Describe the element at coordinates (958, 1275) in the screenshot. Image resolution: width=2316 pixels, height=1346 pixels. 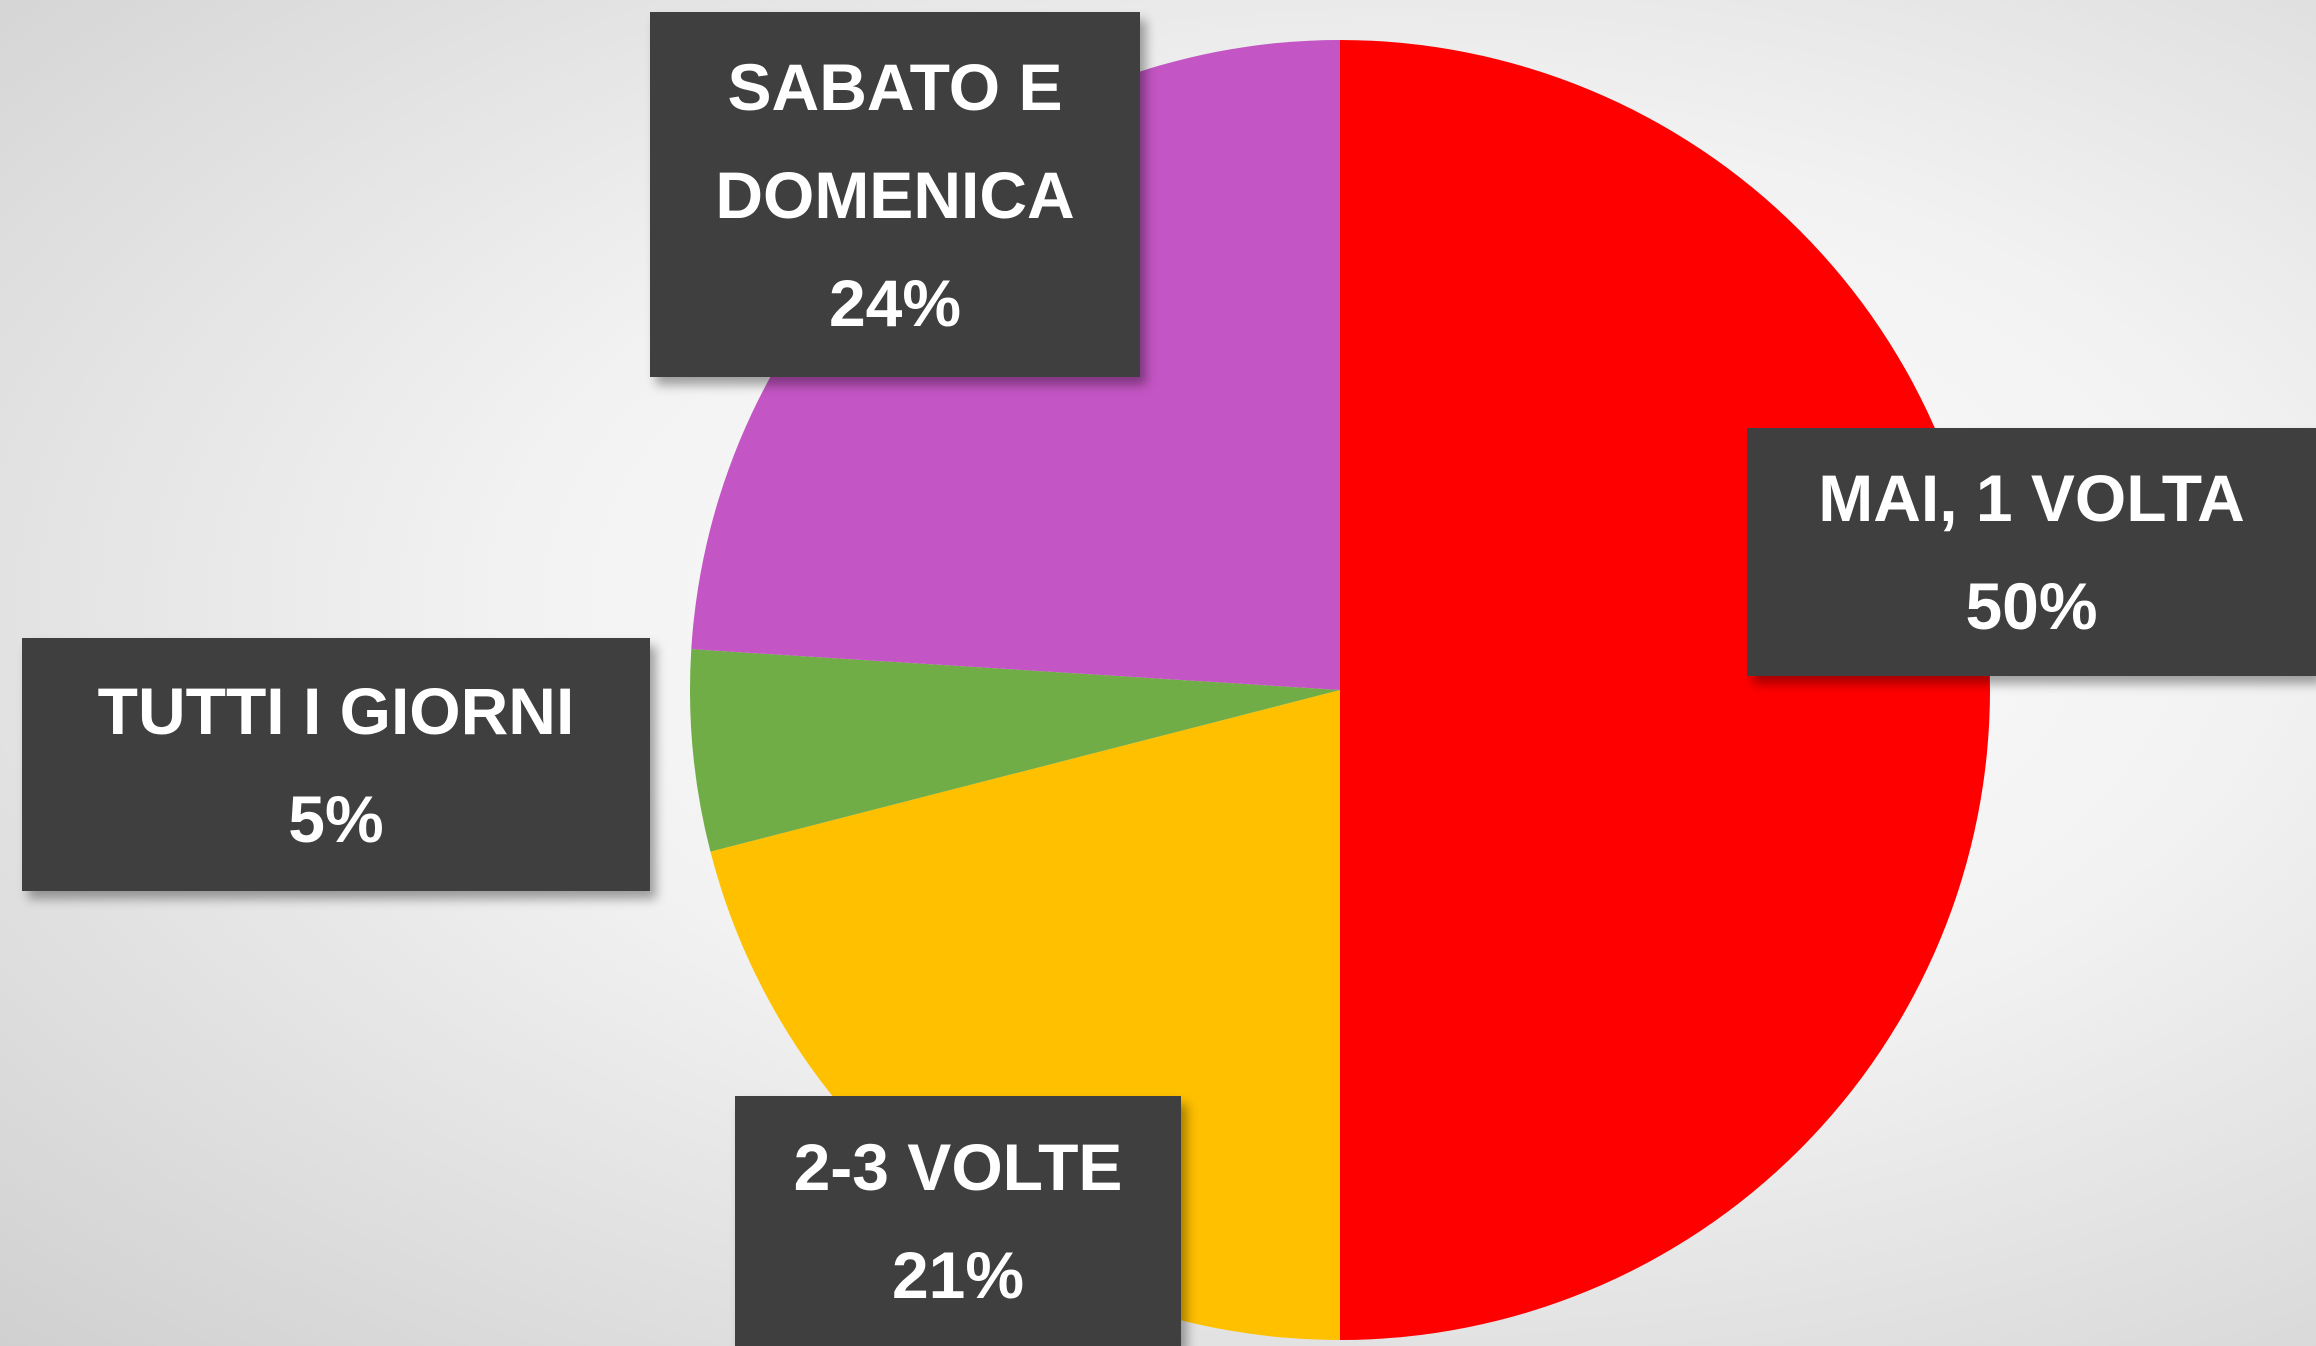
I see `value-label: 21%` at that location.